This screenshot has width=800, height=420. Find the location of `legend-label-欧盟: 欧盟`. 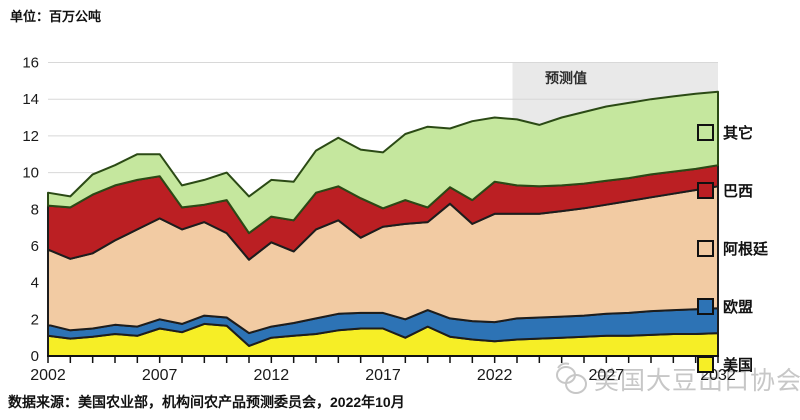

legend-label-欧盟: 欧盟 is located at coordinates (738, 307).